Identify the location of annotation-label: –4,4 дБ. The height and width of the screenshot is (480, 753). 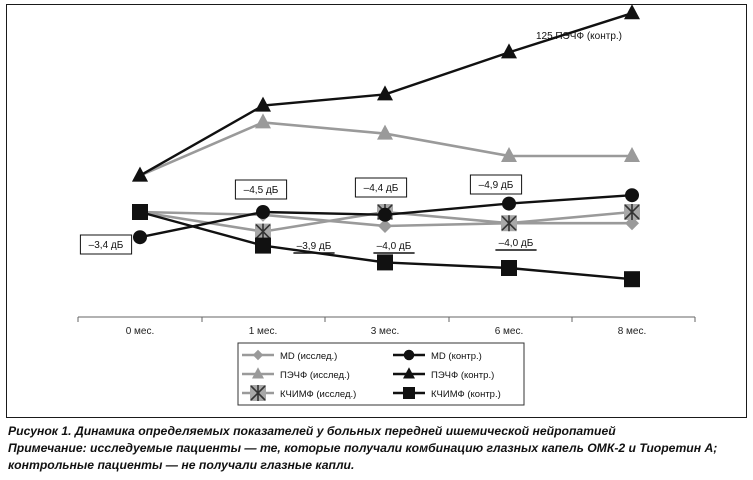
(381, 188).